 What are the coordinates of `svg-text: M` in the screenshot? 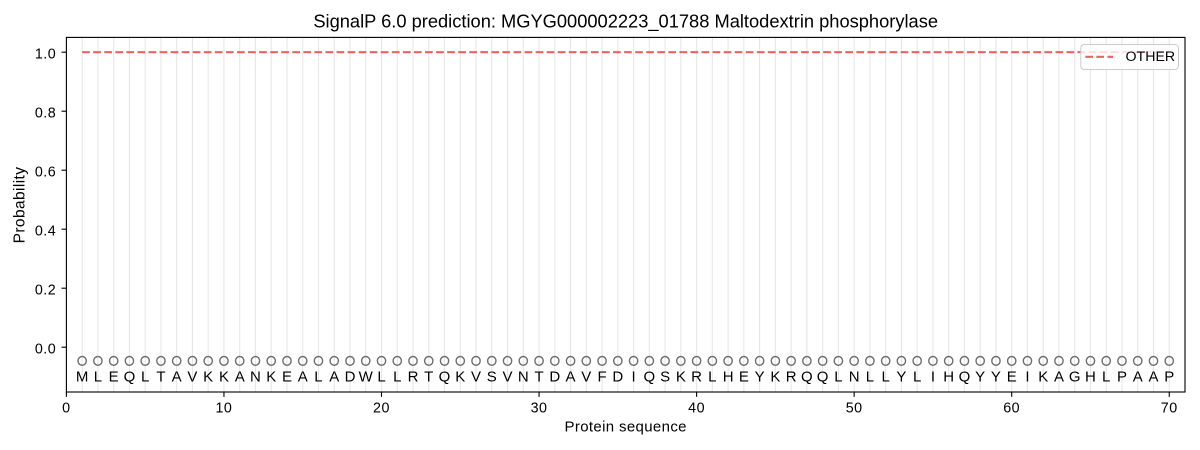 It's located at (82, 376).